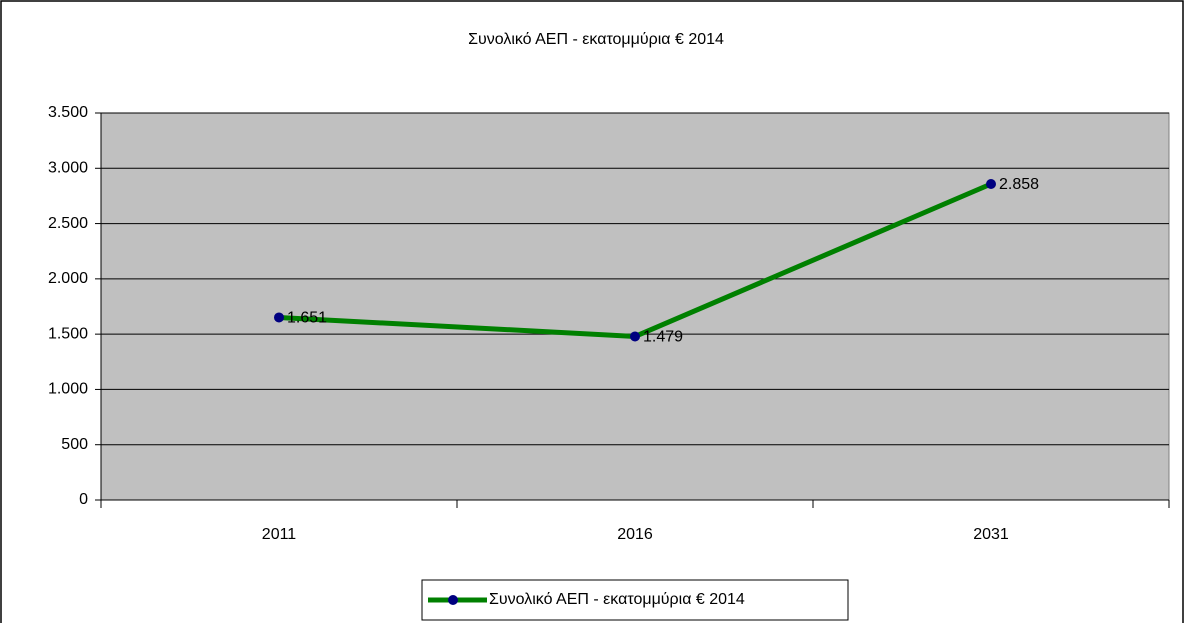 Image resolution: width=1184 pixels, height=623 pixels. What do you see at coordinates (617, 599) in the screenshot?
I see `legend-label: Συνολικό ΑΕΠ - εκατομμύρια € 2014` at bounding box center [617, 599].